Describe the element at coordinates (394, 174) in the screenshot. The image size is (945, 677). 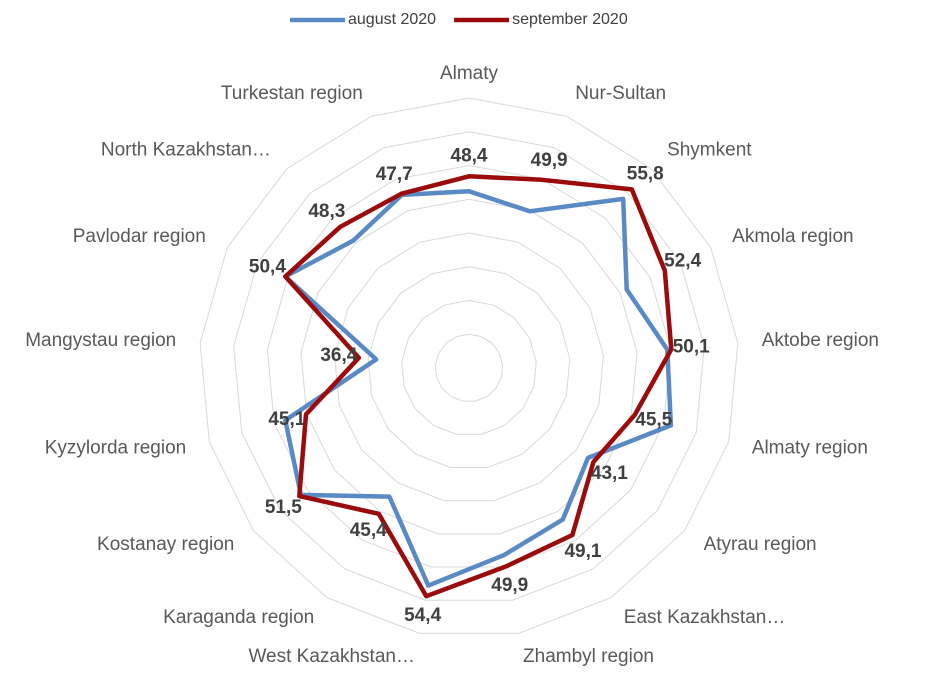
I see `data-label: 47,7` at that location.